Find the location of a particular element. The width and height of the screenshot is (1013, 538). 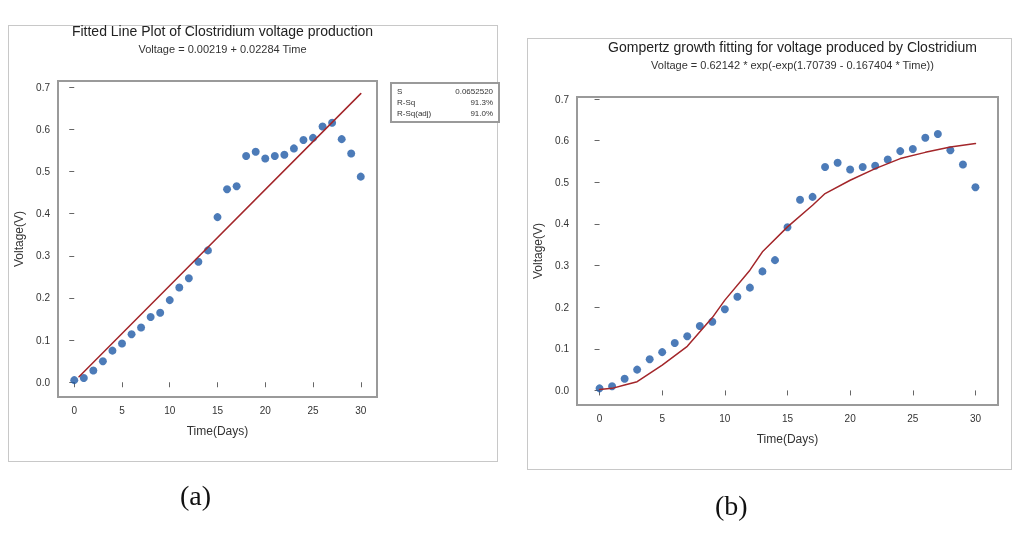

text: (b) is located at coordinates (731, 506).